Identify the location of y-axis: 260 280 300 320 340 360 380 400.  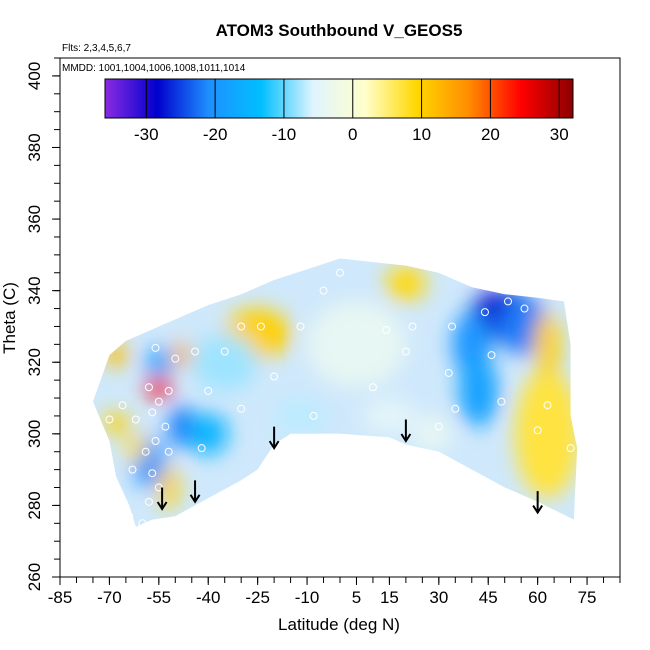
(42, 324).